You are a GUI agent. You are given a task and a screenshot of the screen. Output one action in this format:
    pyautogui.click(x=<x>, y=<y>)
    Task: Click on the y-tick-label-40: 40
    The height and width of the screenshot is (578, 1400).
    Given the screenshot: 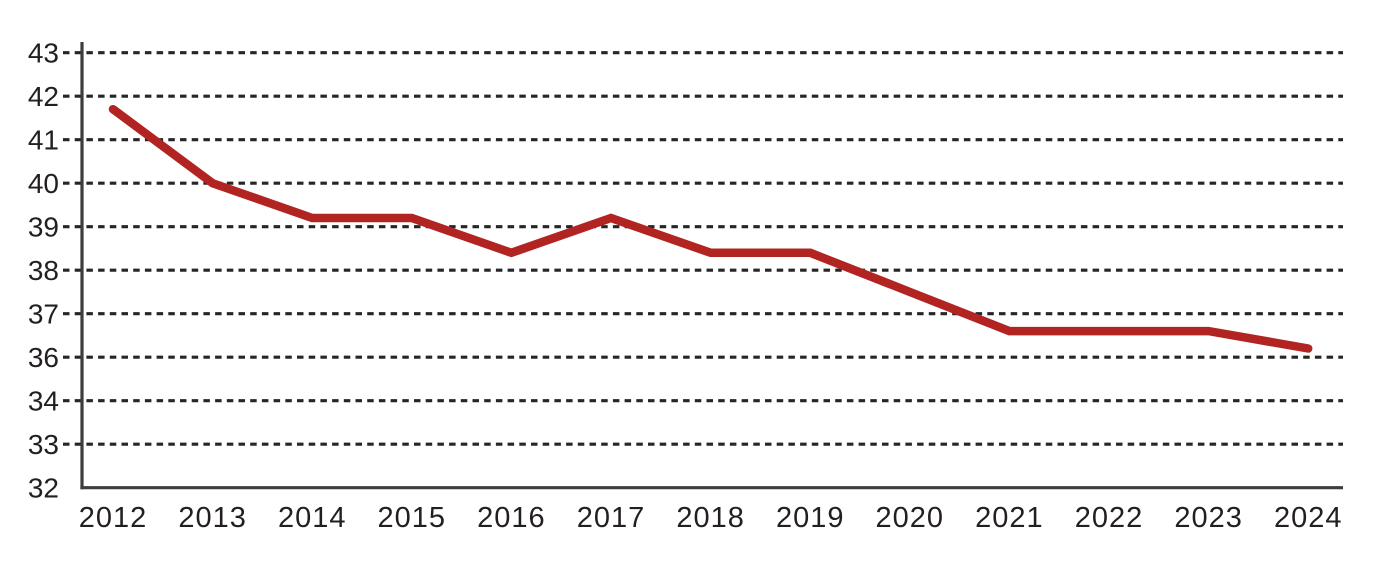 What is the action you would take?
    pyautogui.click(x=43, y=183)
    